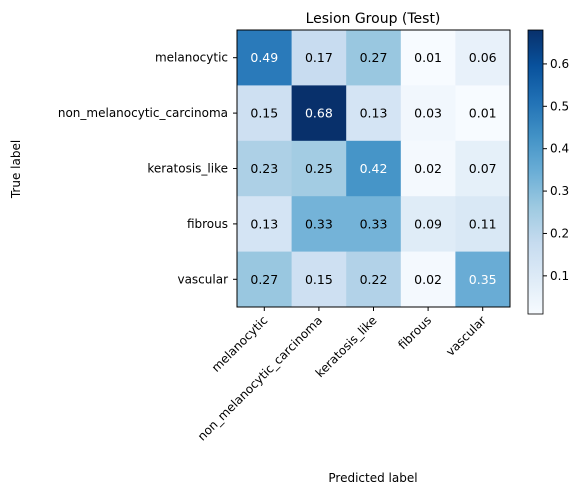 The width and height of the screenshot is (584, 495). I want to click on colorbar-tick-label: 0.5, so click(559, 106).